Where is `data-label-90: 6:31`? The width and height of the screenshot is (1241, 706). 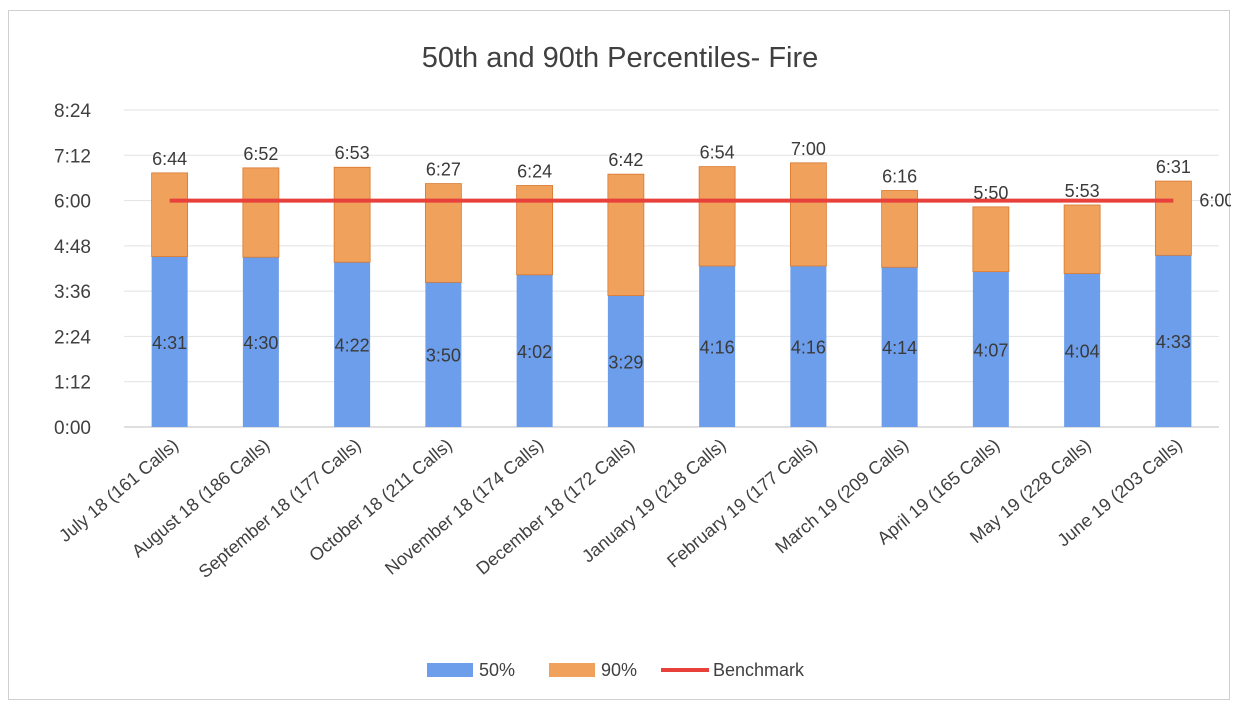
data-label-90: 6:31 is located at coordinates (1173, 167).